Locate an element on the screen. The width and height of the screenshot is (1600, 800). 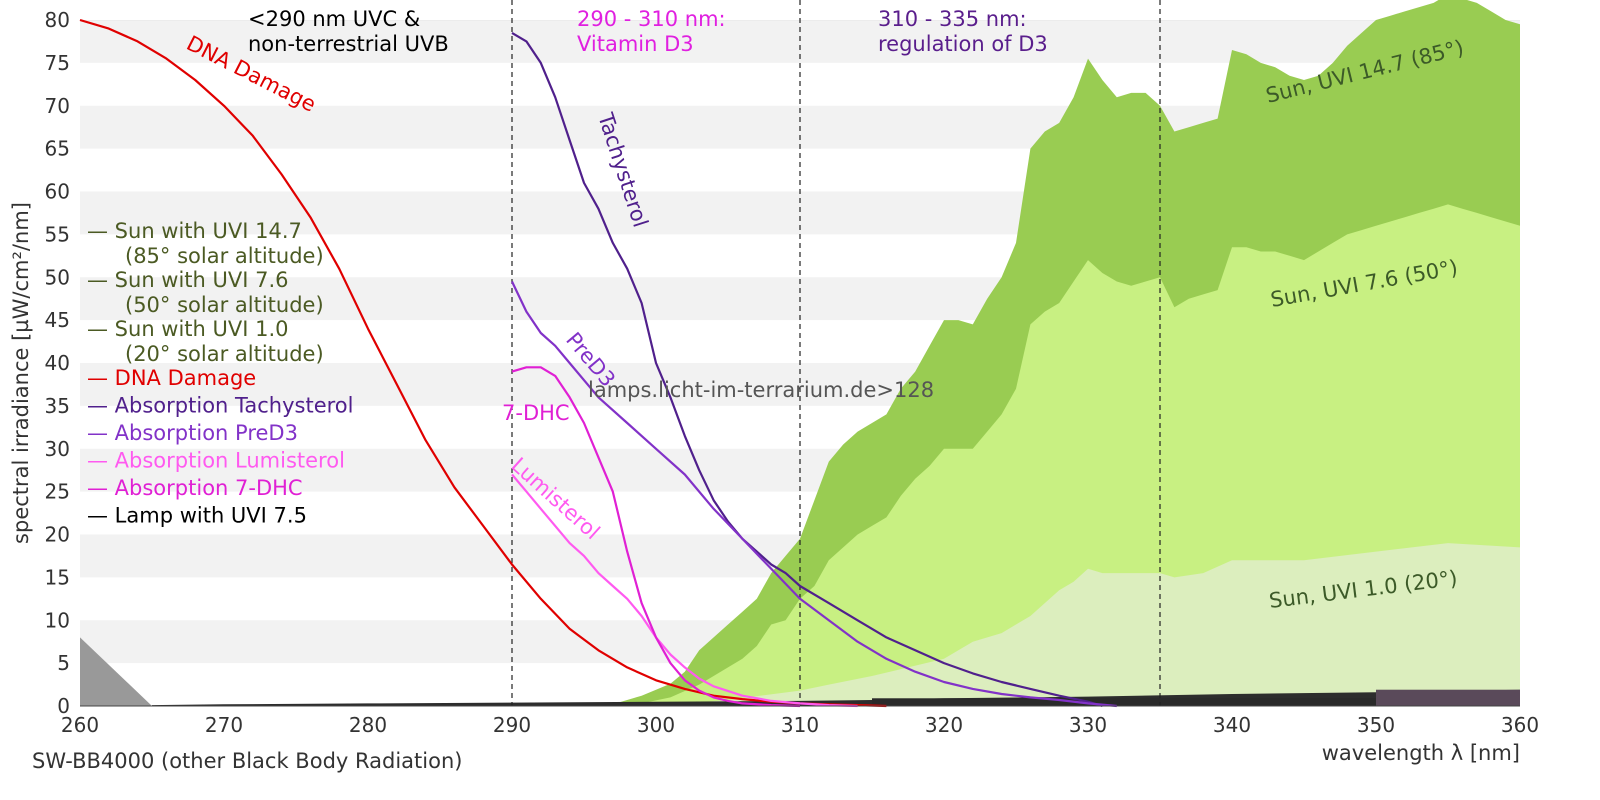
legend-item-sub: (20° solar altitude) is located at coordinates (224, 354).